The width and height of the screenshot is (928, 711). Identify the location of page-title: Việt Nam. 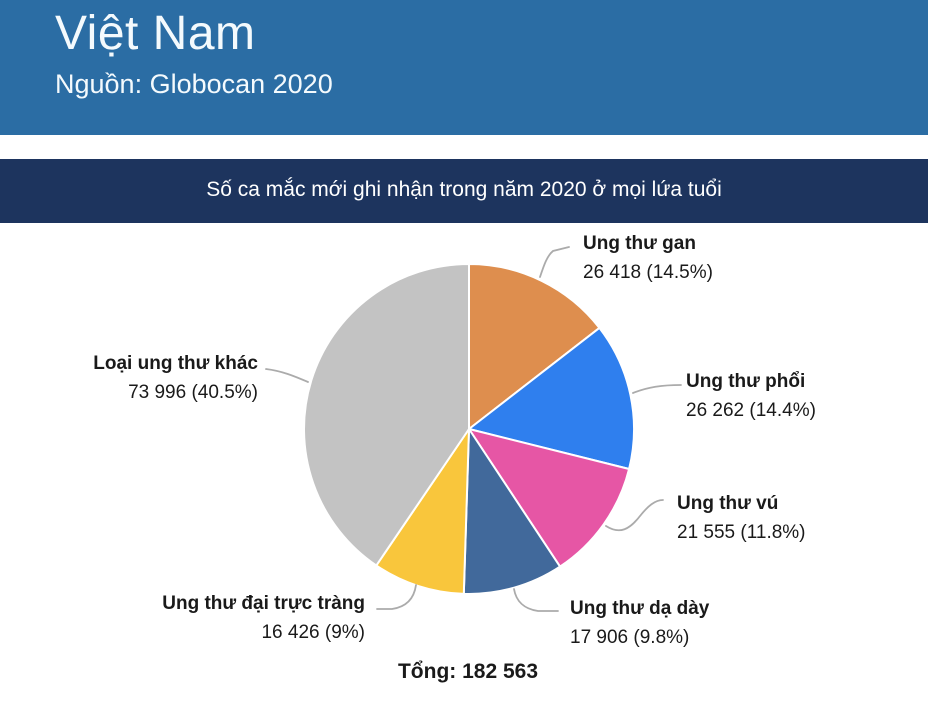
(155, 33).